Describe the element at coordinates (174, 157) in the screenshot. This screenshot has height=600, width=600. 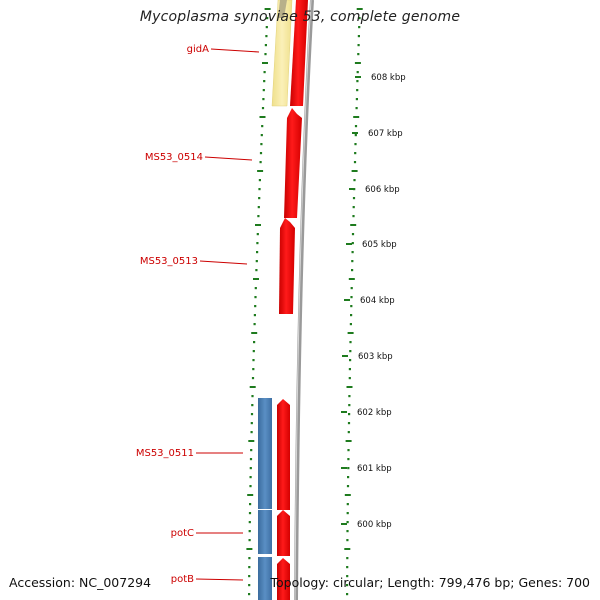
I see `gene-label-MS53_0514: MS53_0514` at that location.